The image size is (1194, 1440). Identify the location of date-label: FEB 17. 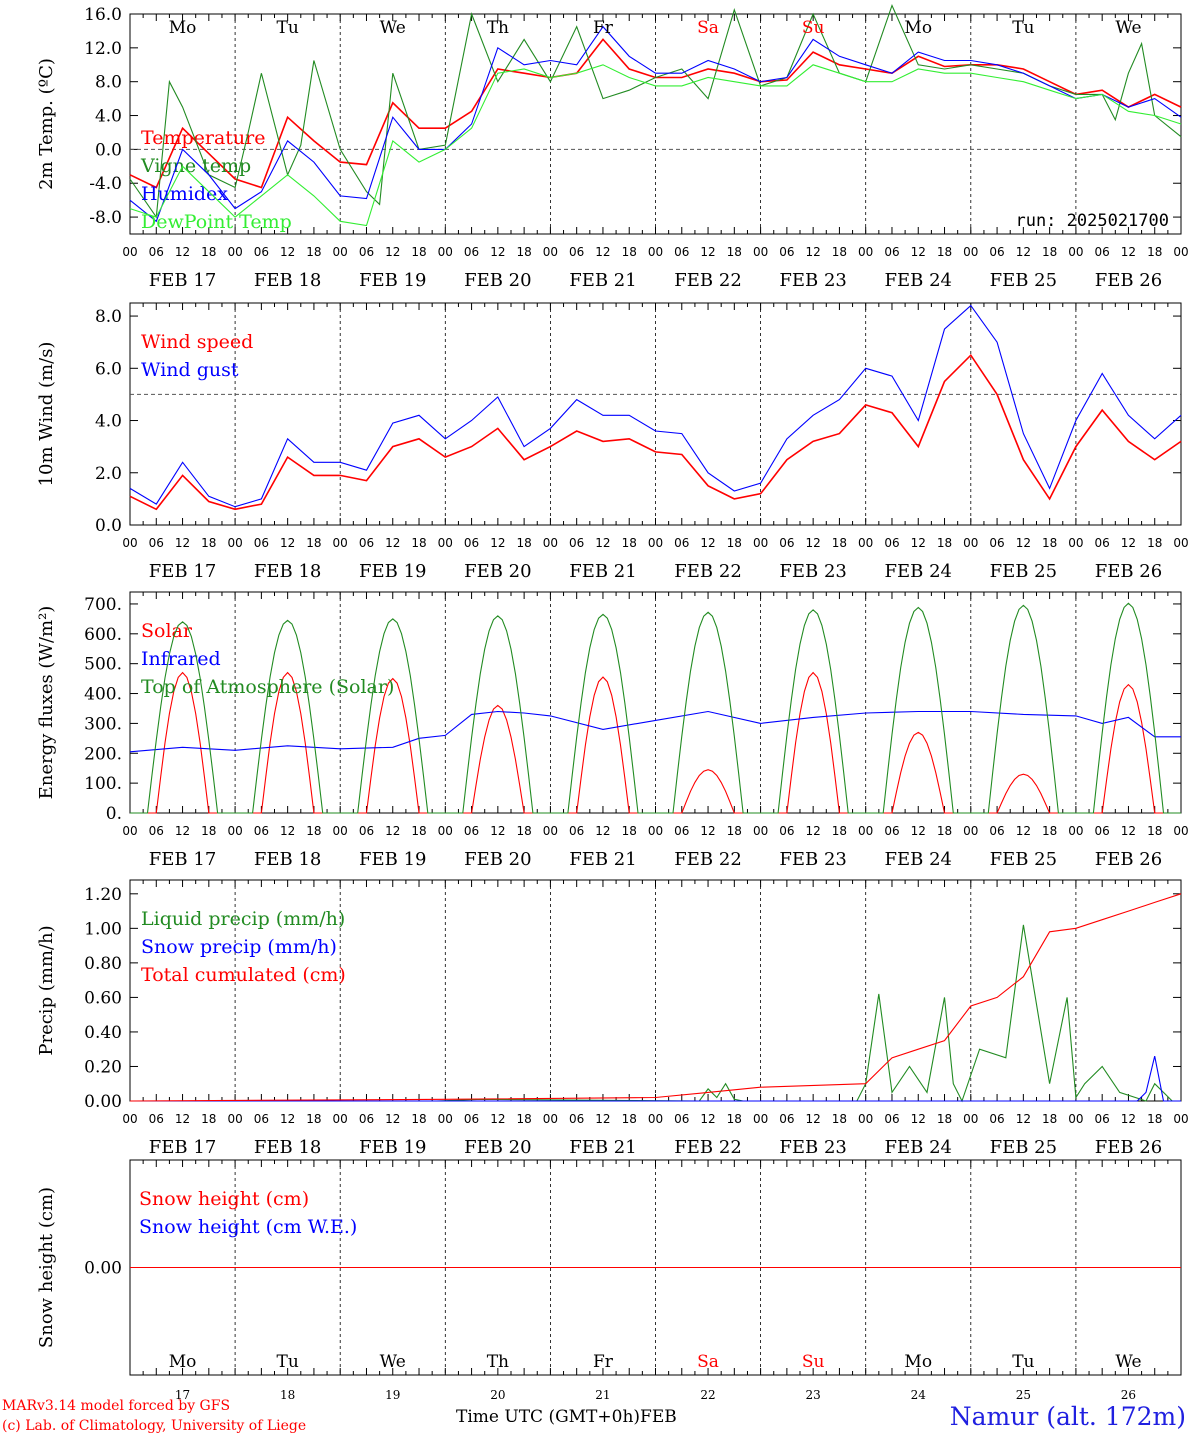
(182, 1147).